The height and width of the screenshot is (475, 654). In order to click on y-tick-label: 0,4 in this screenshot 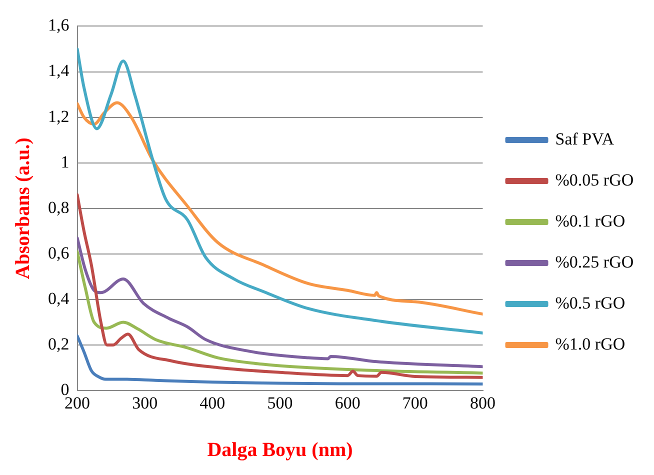, I will do `click(59, 298)`.